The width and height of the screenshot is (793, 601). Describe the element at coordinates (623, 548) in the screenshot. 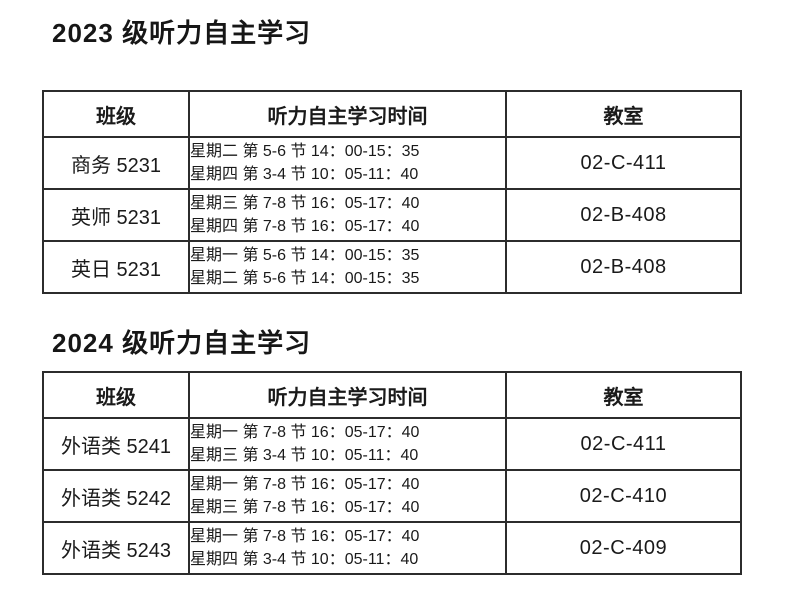

I see `room-cell: 02-C-409` at that location.